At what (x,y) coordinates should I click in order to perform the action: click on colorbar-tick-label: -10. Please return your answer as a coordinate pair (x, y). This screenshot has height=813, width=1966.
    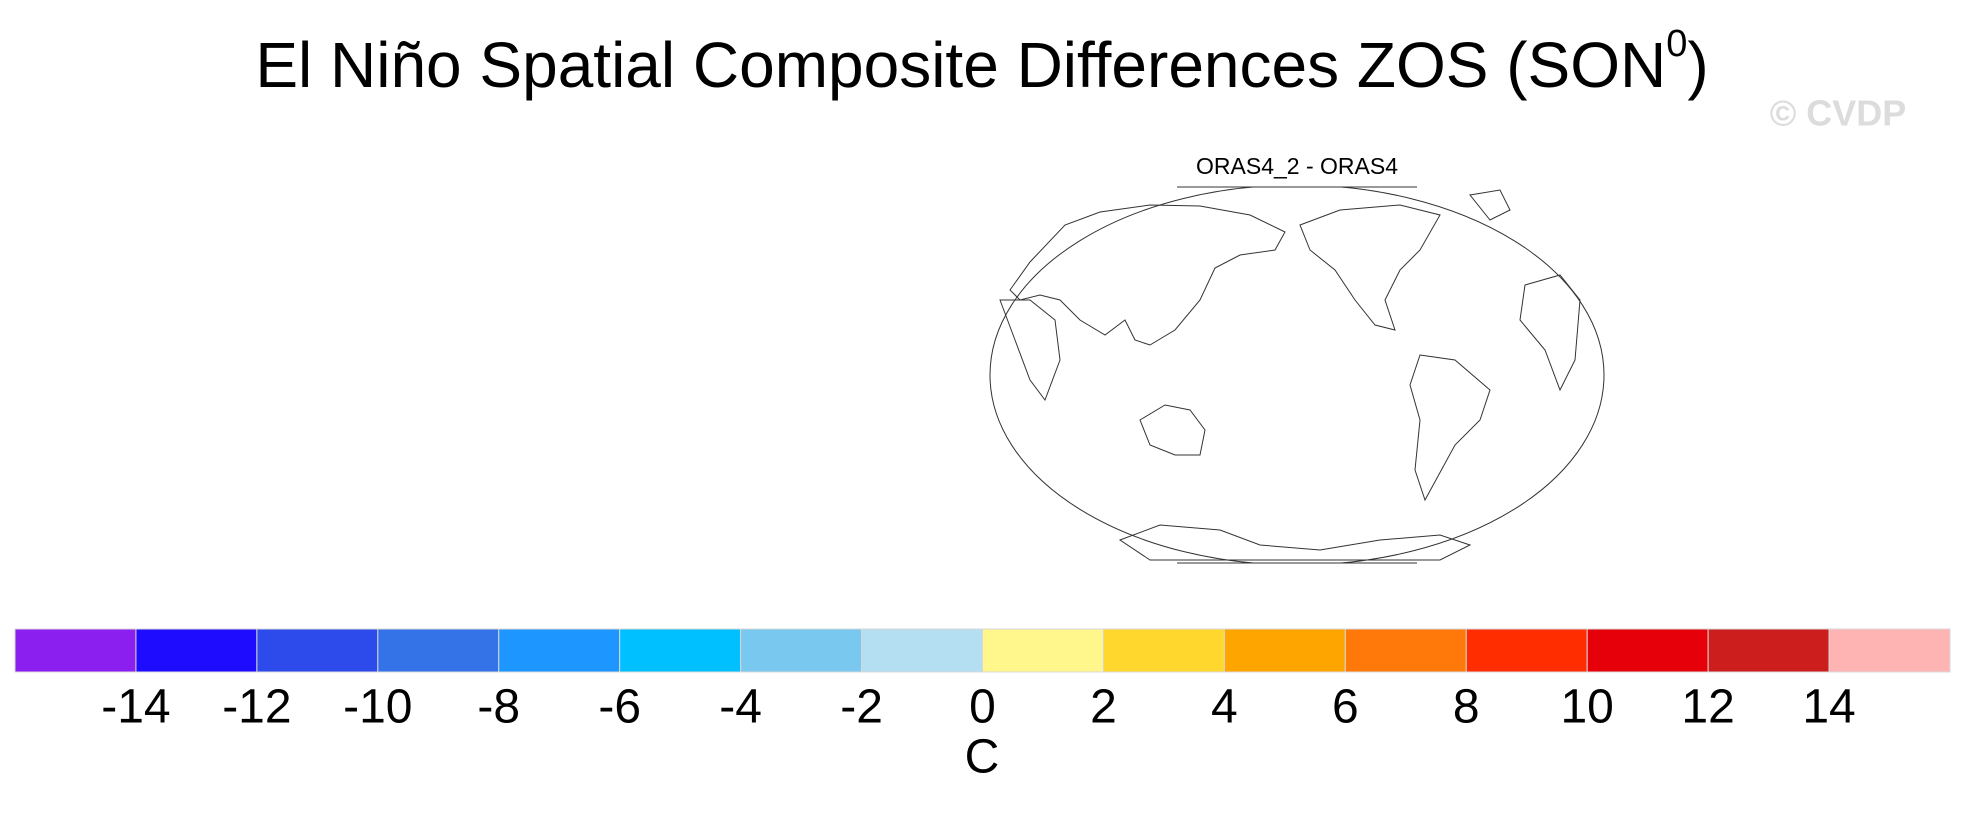
    Looking at the image, I should click on (377, 707).